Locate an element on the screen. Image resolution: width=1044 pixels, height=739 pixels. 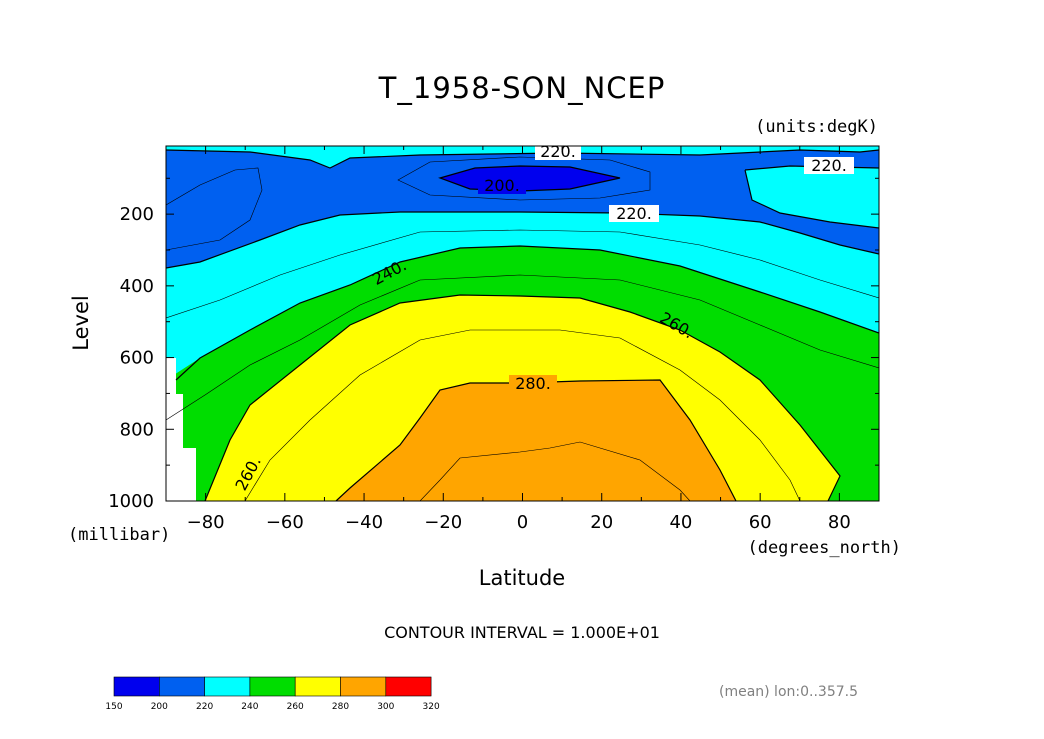
units-label: (units:degK) is located at coordinates (816, 127).